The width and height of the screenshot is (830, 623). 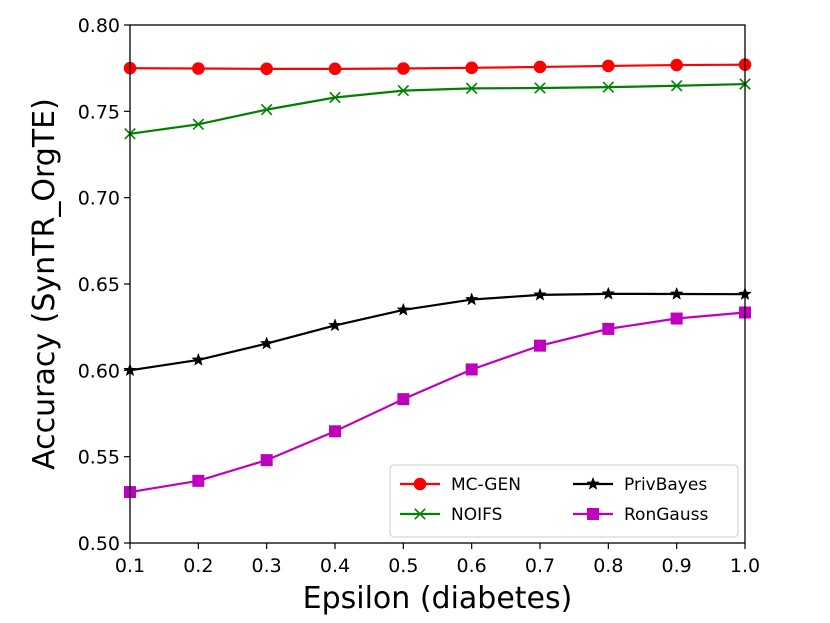 What do you see at coordinates (99, 458) in the screenshot?
I see `y-tick-label: 0.55` at bounding box center [99, 458].